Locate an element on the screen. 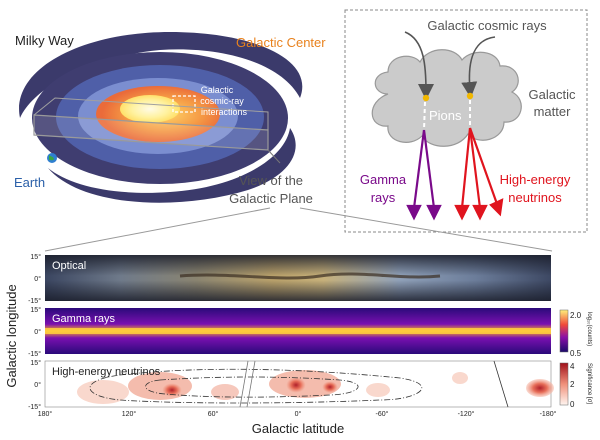 This screenshot has width=600, height=440. x-tick: -60° is located at coordinates (382, 414).